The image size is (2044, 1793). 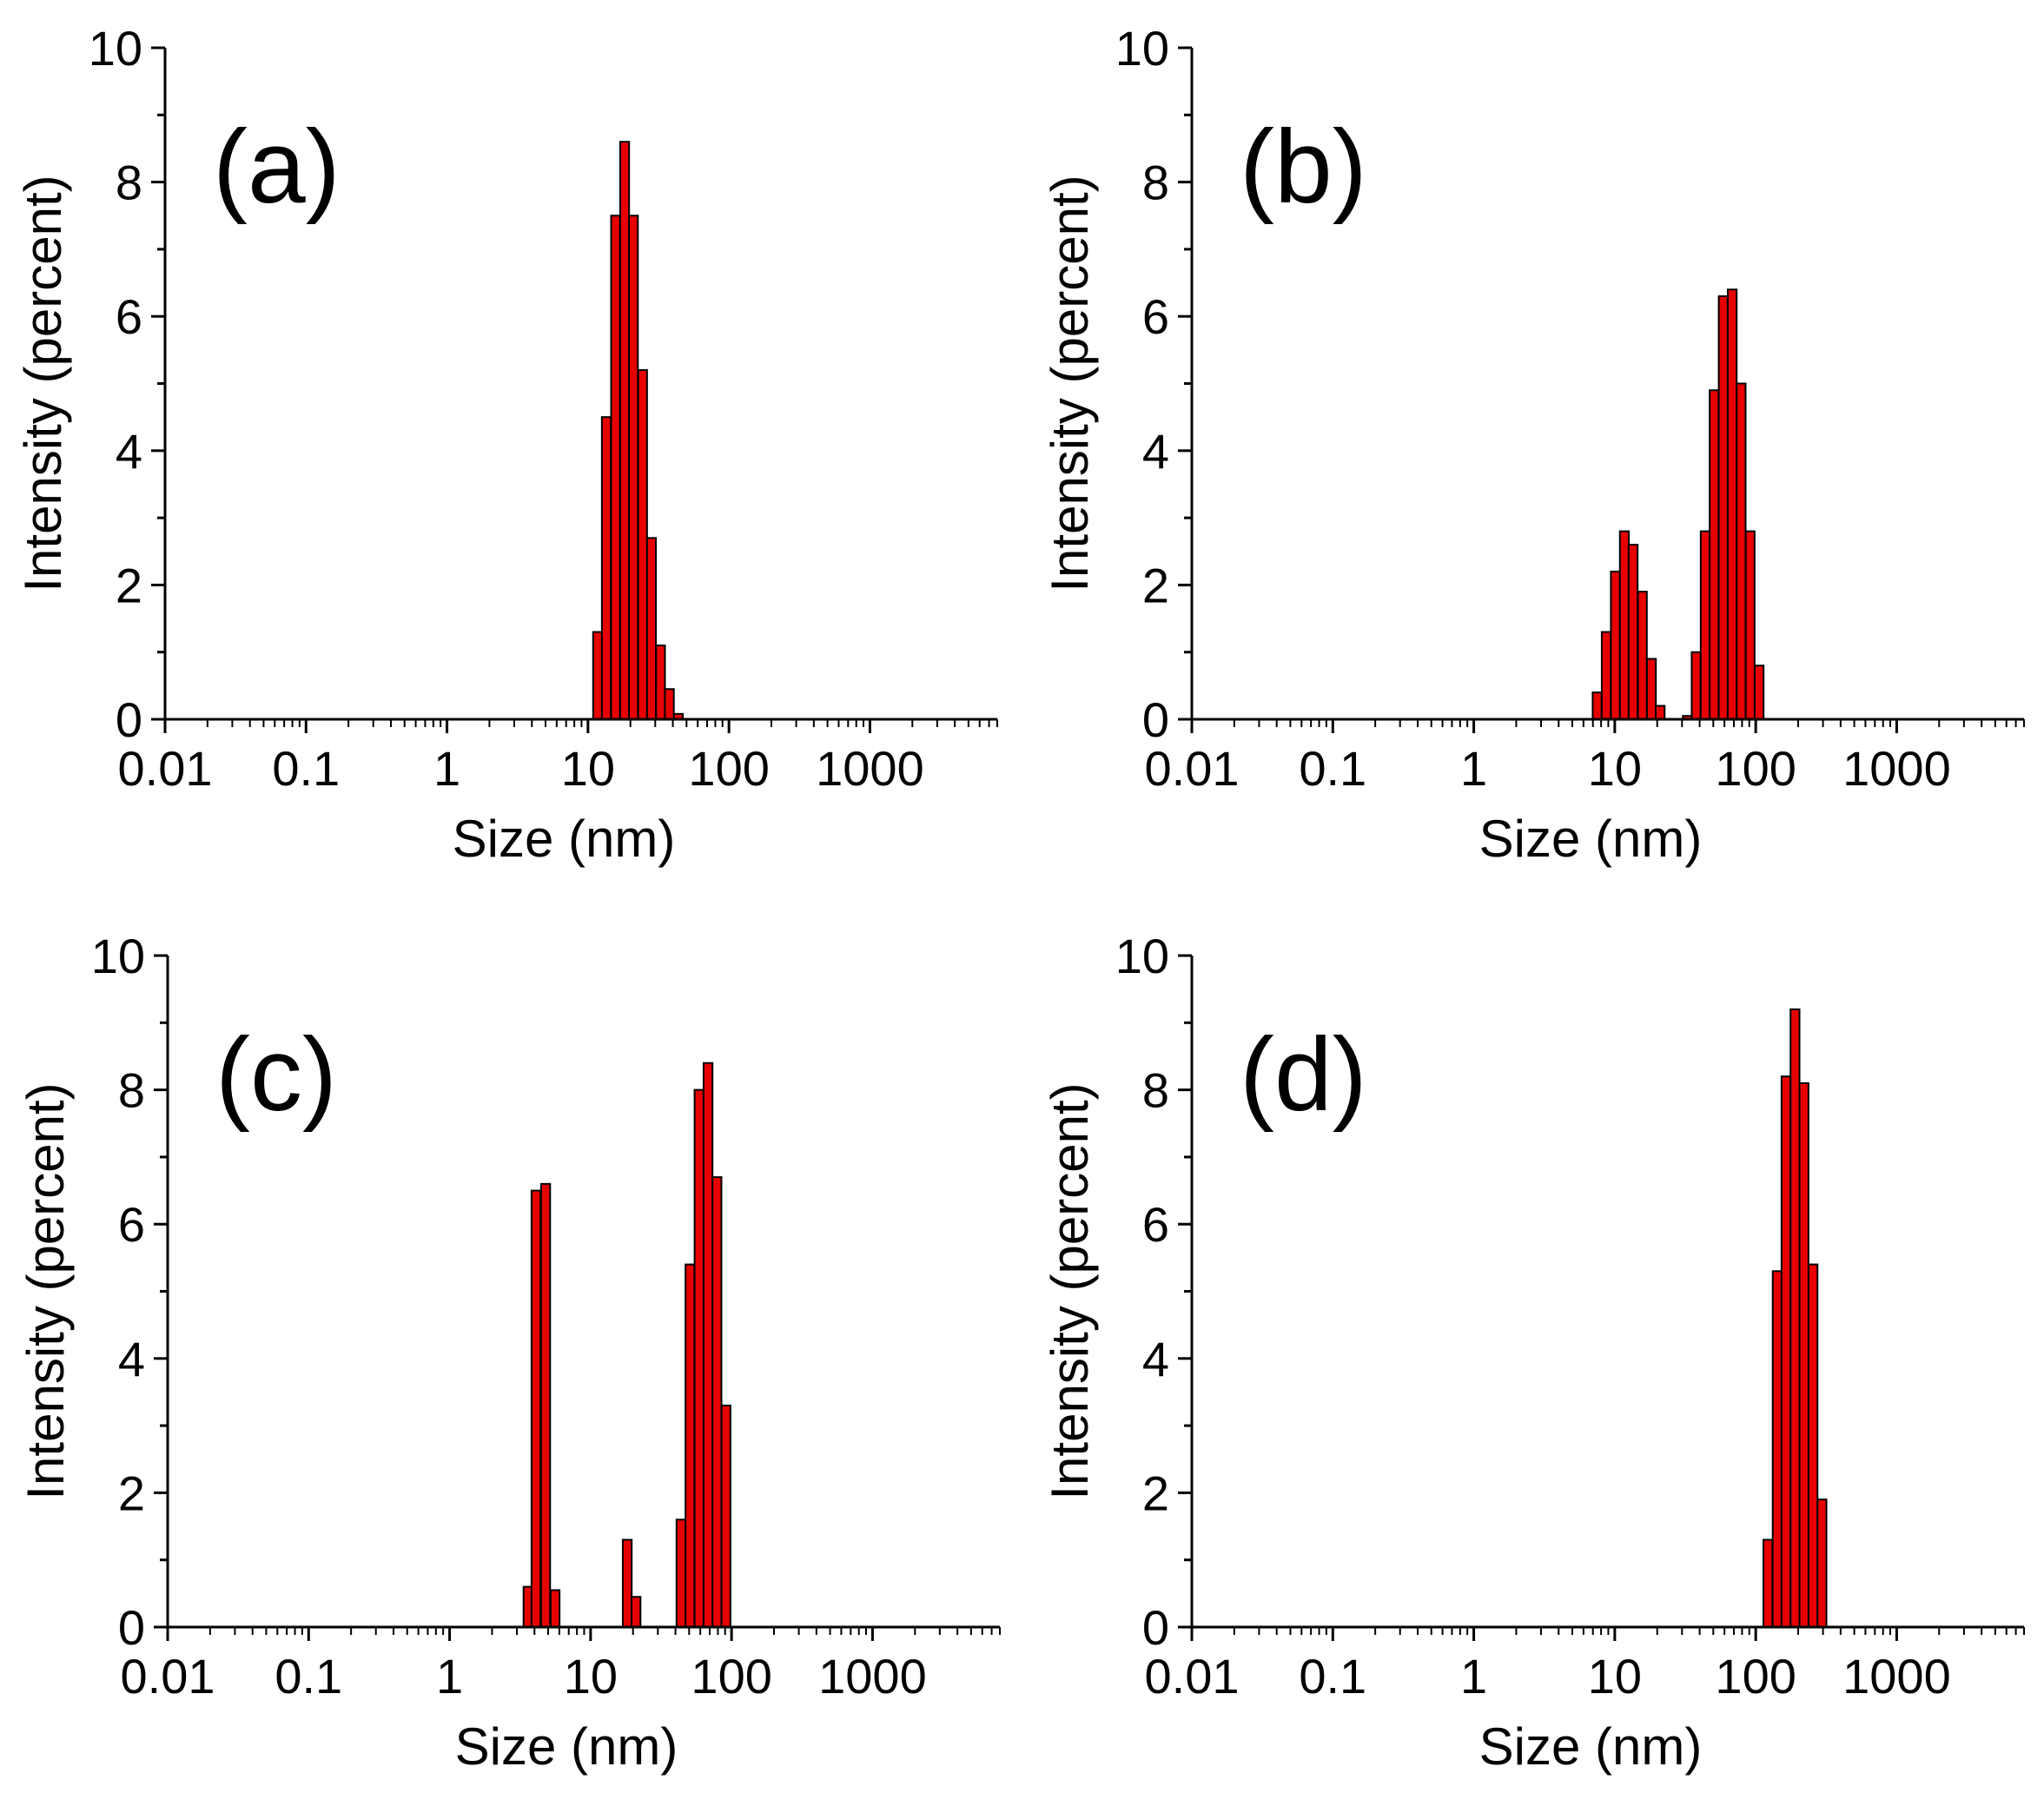 I want to click on panel-label: (c), so click(x=276, y=1074).